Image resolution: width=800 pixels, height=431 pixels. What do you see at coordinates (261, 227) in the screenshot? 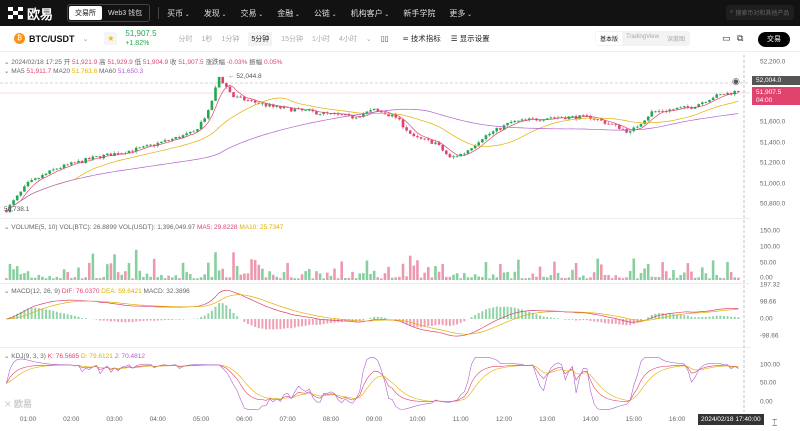
I see `vol-ma10: MA10: 25.7347` at bounding box center [261, 227].